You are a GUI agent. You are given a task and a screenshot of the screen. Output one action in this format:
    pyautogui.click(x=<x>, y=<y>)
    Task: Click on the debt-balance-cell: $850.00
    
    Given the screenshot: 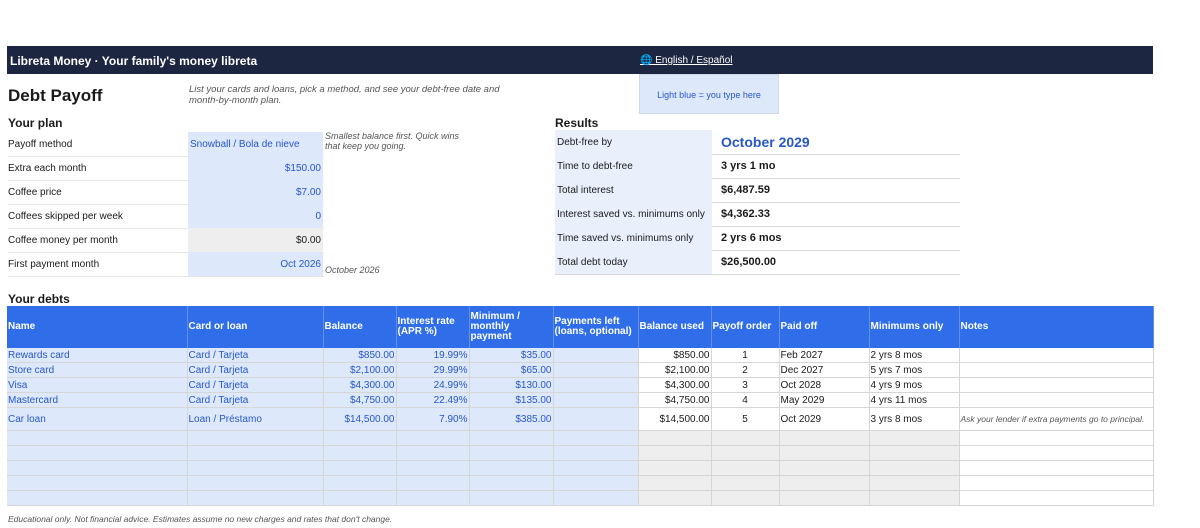 What is the action you would take?
    pyautogui.click(x=360, y=355)
    